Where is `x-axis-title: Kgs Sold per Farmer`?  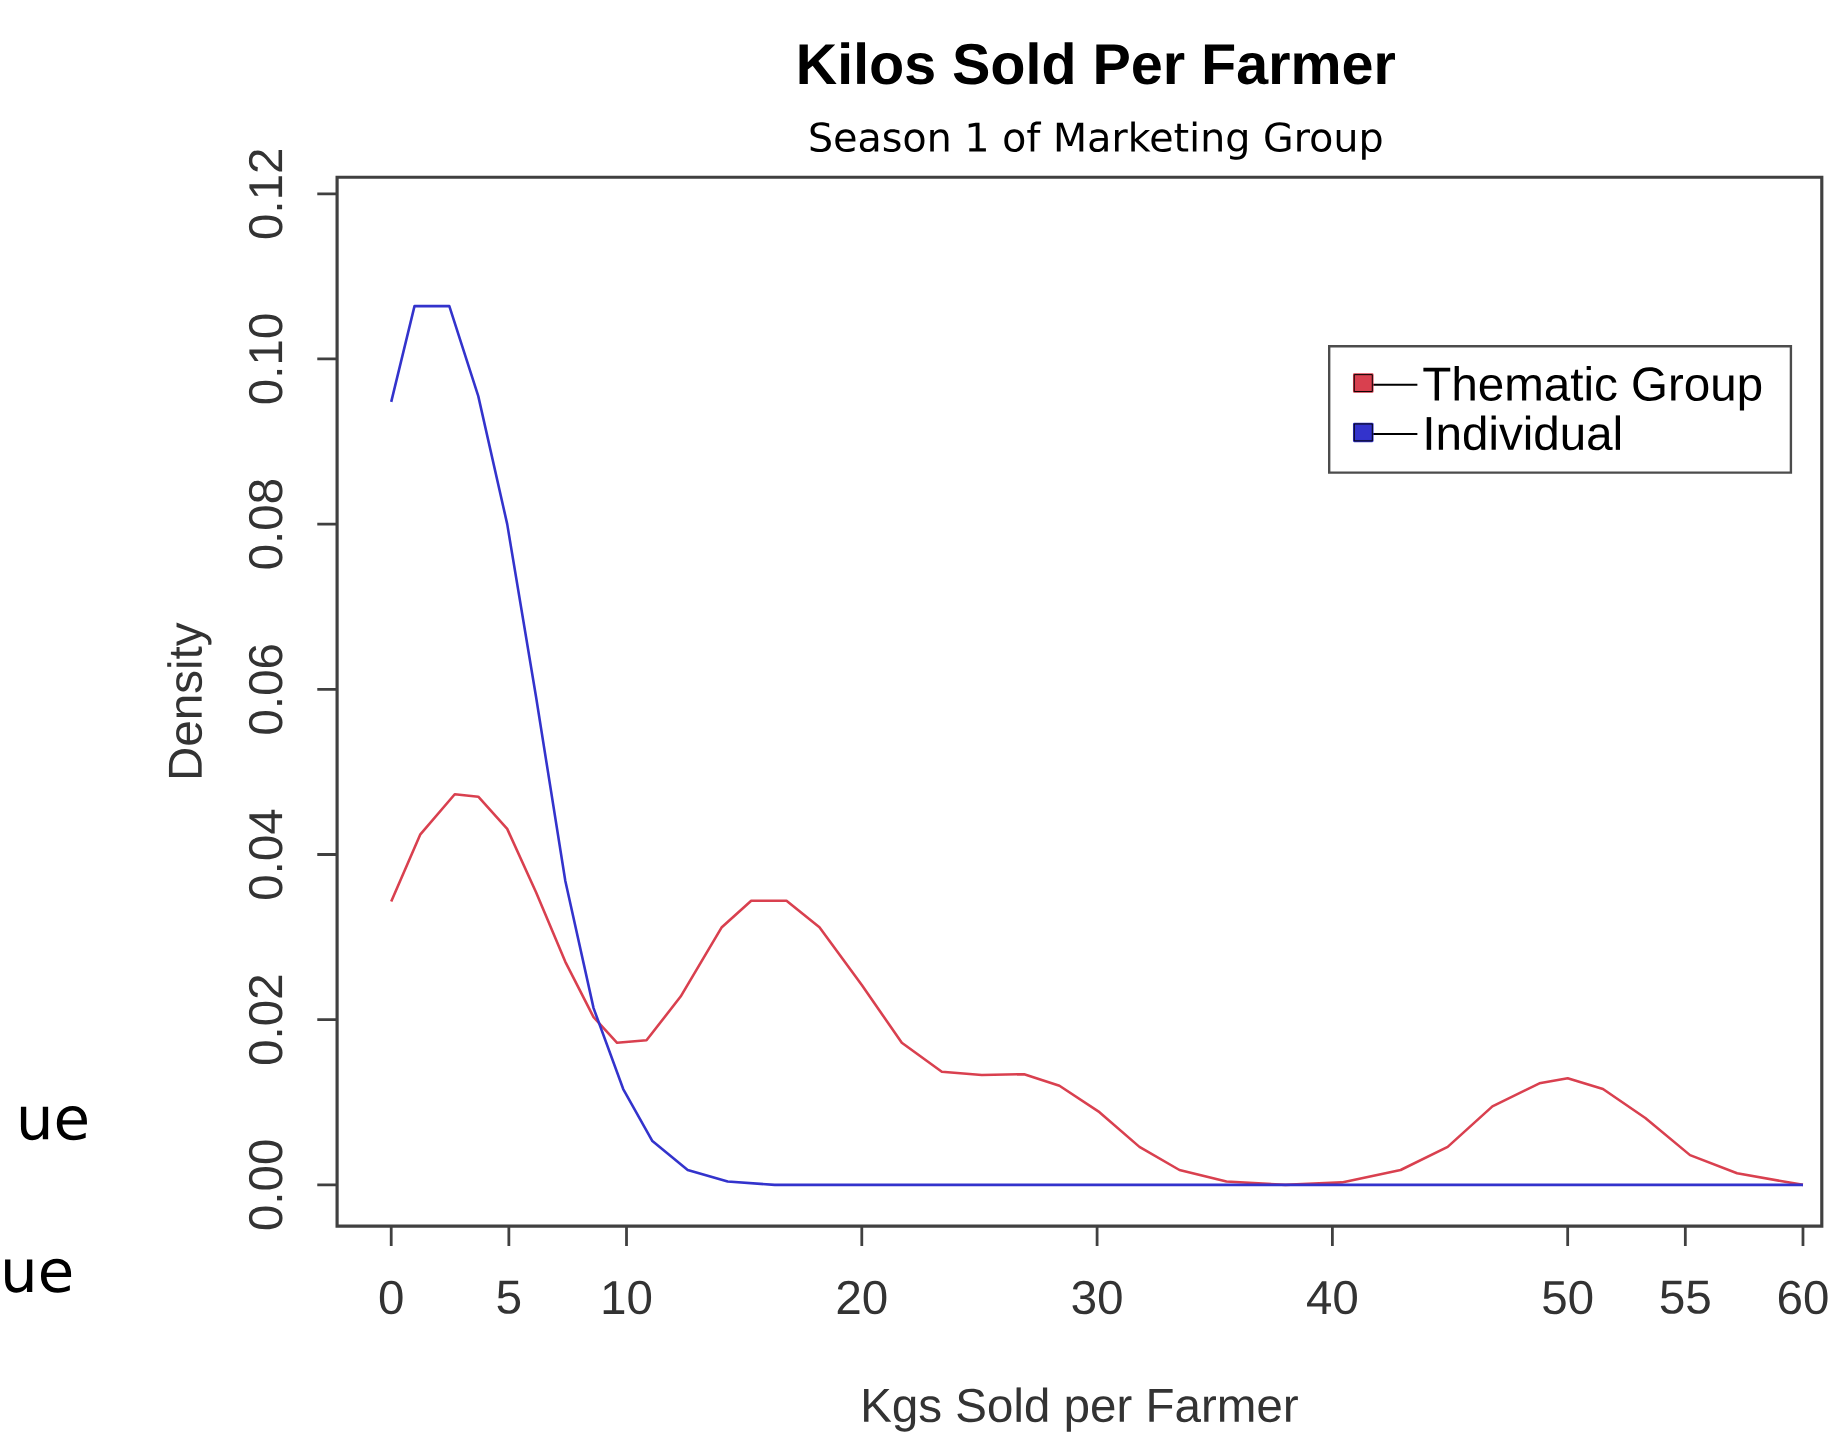 x-axis-title: Kgs Sold per Farmer is located at coordinates (1081, 1409).